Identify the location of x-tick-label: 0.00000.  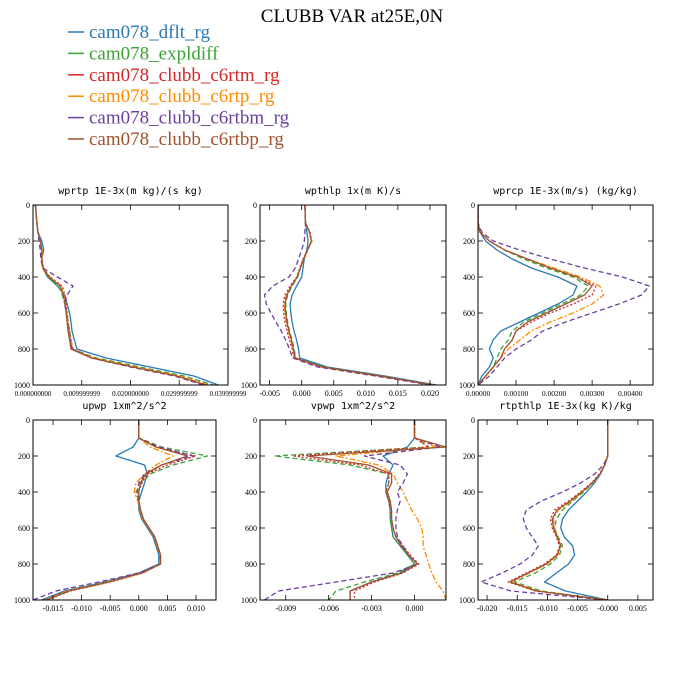
(478, 393).